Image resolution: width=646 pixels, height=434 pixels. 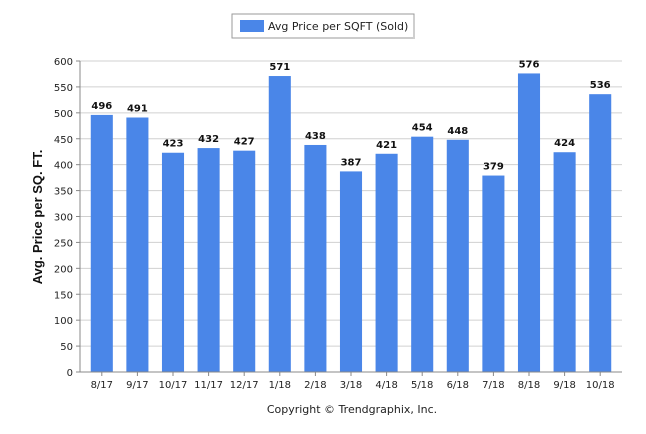 What do you see at coordinates (386, 145) in the screenshot?
I see `data-label: 421` at bounding box center [386, 145].